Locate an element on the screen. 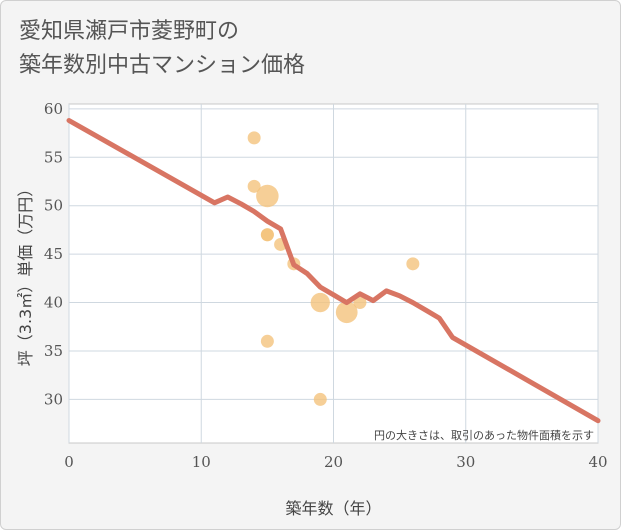 The width and height of the screenshot is (621, 531). x-tick-label: 10 is located at coordinates (201, 462).